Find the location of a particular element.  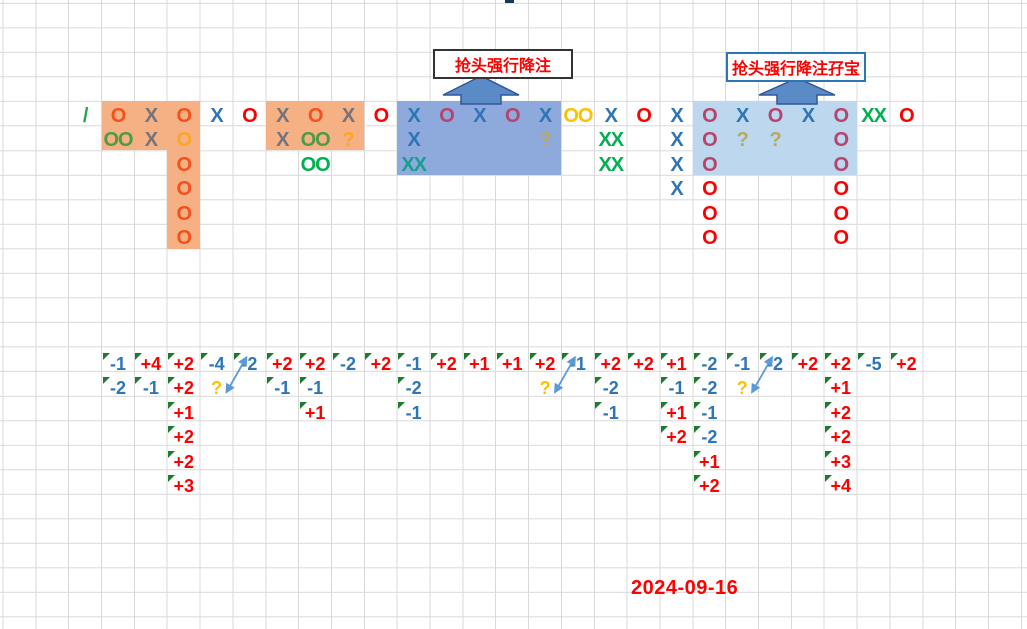

number-cell: -4 is located at coordinates (216, 363).